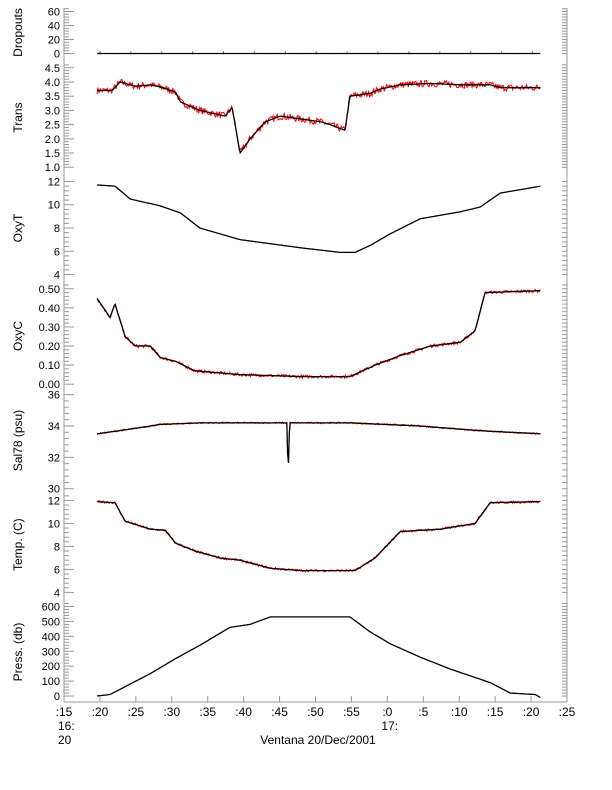 This screenshot has height=790, width=612. What do you see at coordinates (54, 490) in the screenshot?
I see `y-tick-label: 30` at bounding box center [54, 490].